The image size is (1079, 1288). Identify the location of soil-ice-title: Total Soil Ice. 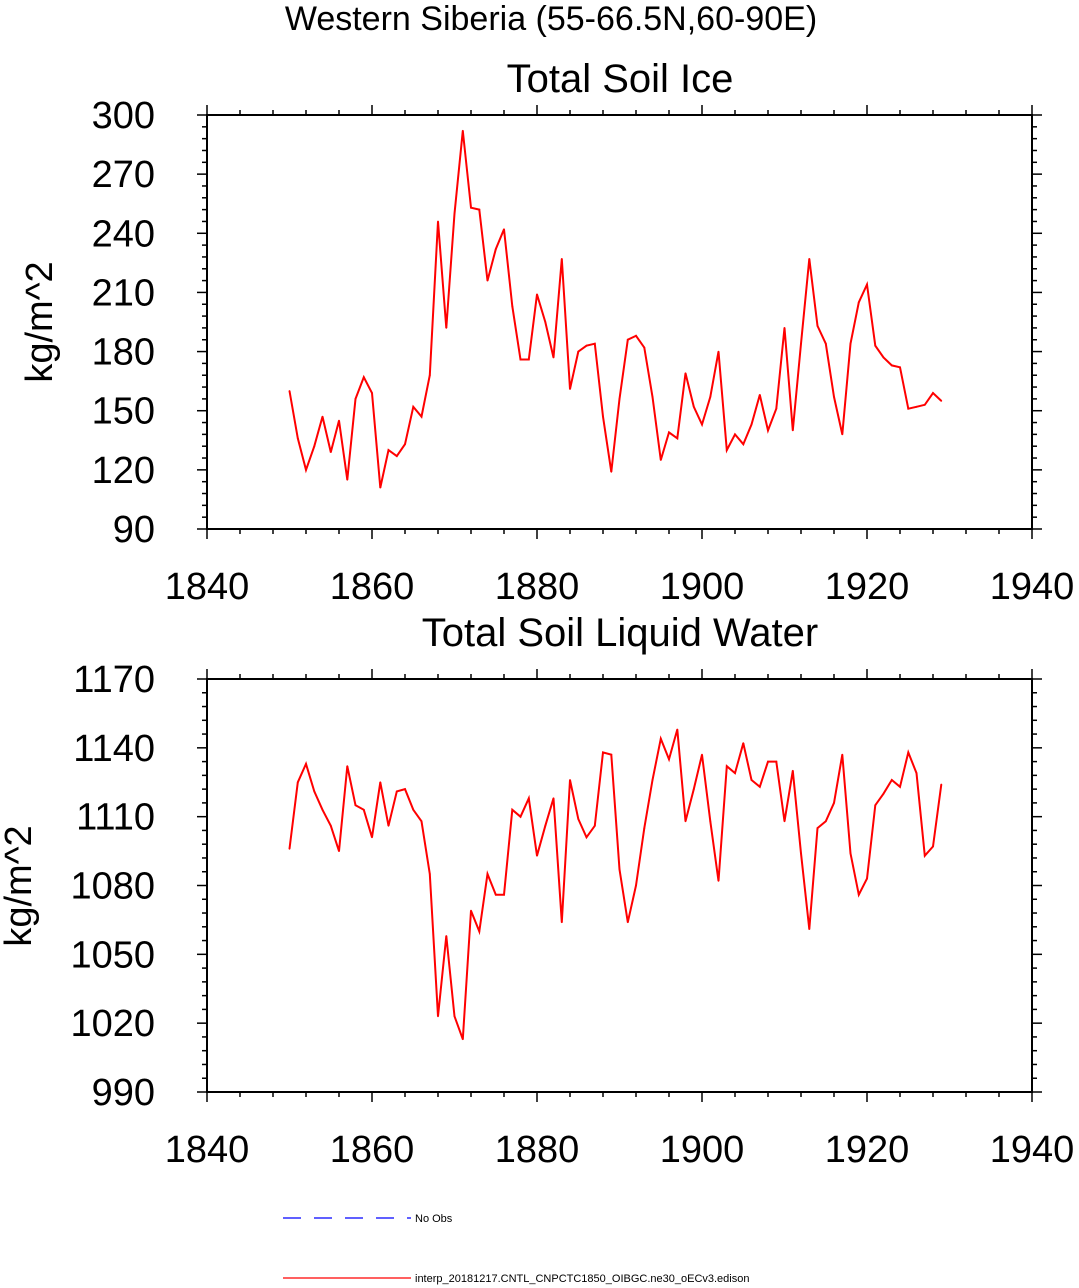
(620, 79).